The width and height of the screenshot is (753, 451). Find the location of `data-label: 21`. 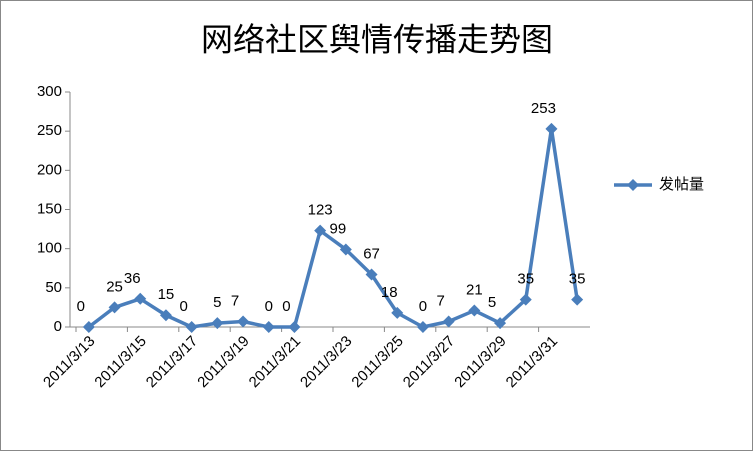

data-label: 21 is located at coordinates (474, 290).